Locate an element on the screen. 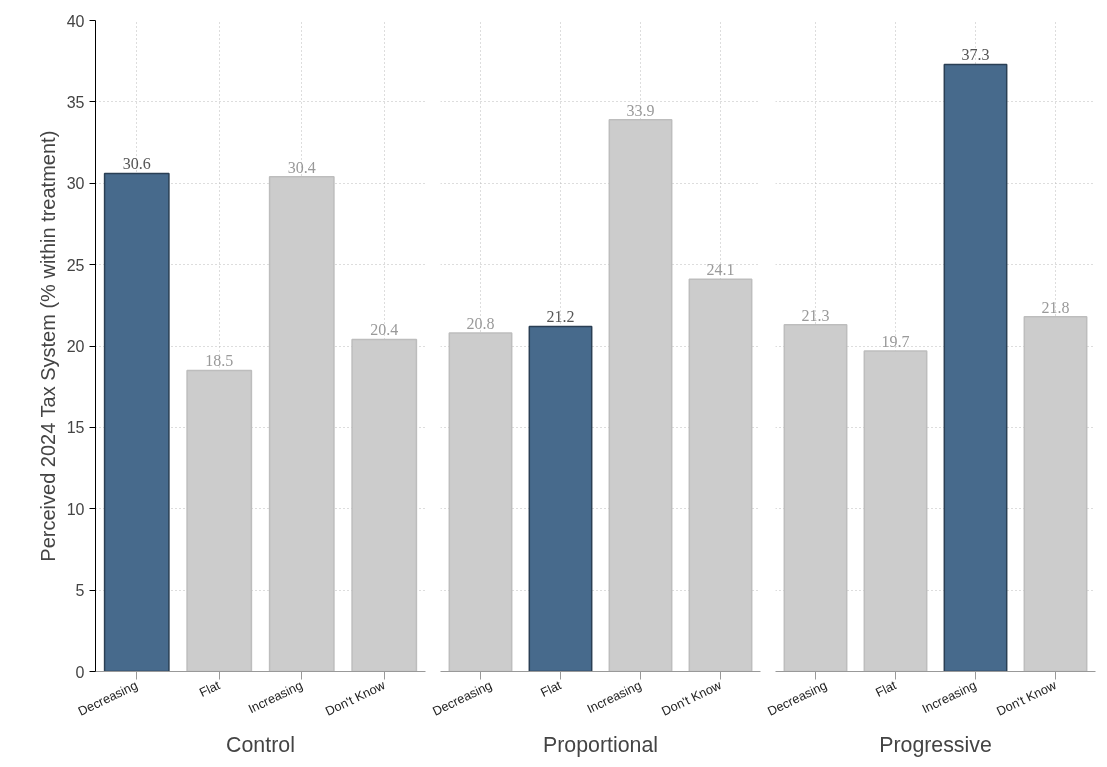 This screenshot has width=1107, height=767. data-label: 33.9 is located at coordinates (640, 110).